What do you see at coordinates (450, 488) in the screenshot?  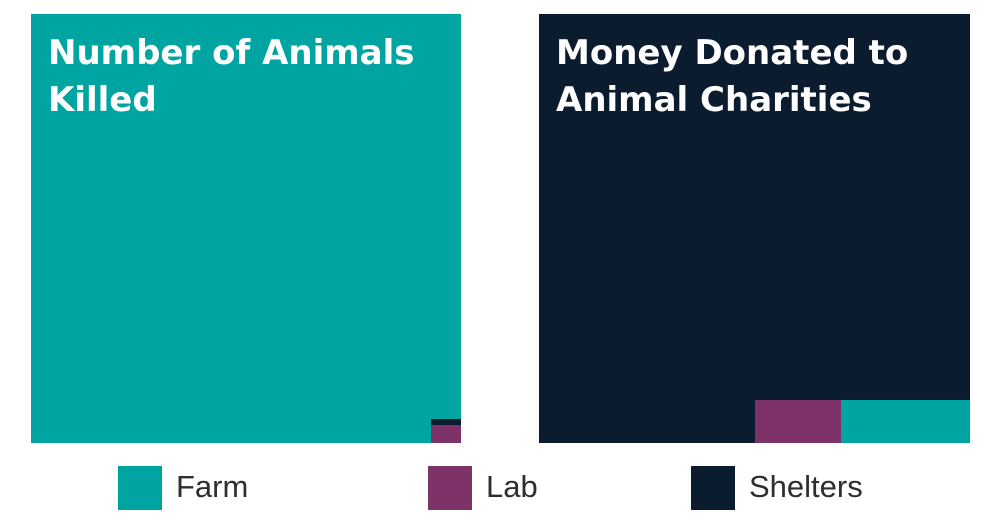 I see `legend-swatch-lab` at bounding box center [450, 488].